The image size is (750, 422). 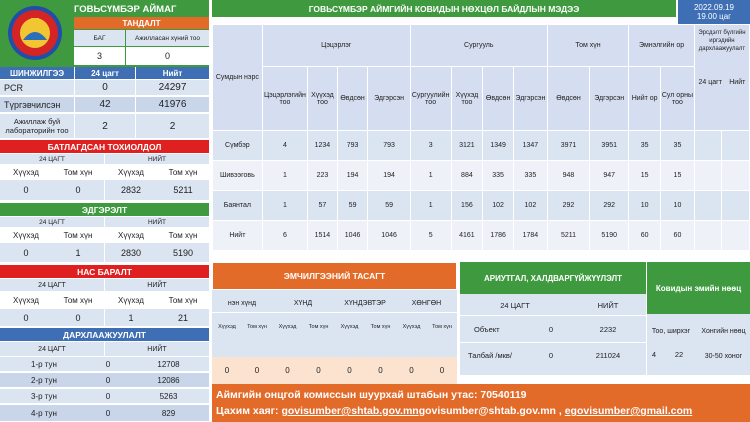 I want to click on cell: 6, so click(x=285, y=235).